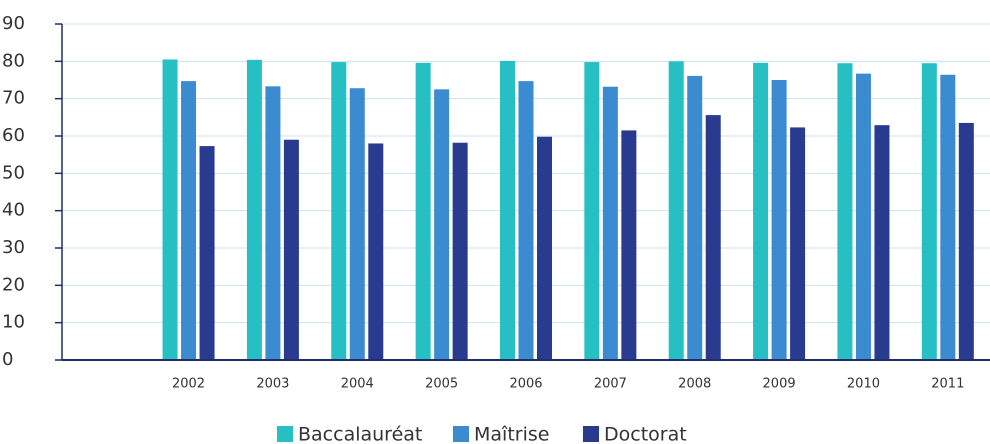  I want to click on x-tick-label: 2006, so click(525, 384).